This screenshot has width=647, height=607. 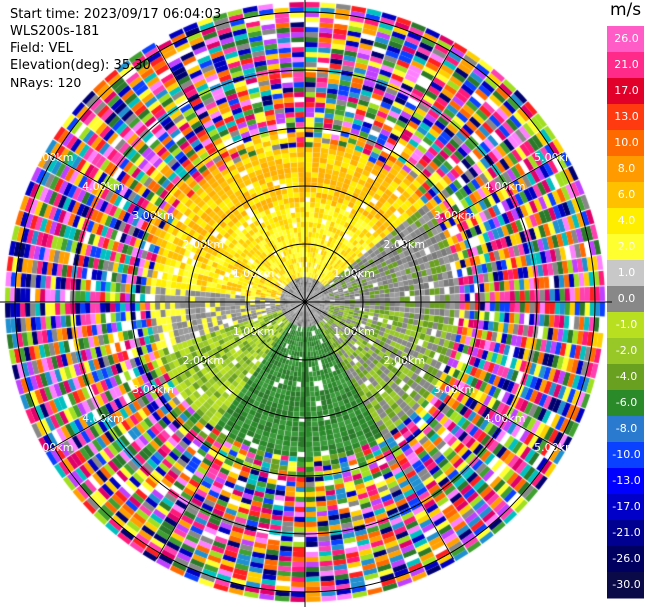 I want to click on colorbar-tick-label: -26.0, so click(x=626, y=558).